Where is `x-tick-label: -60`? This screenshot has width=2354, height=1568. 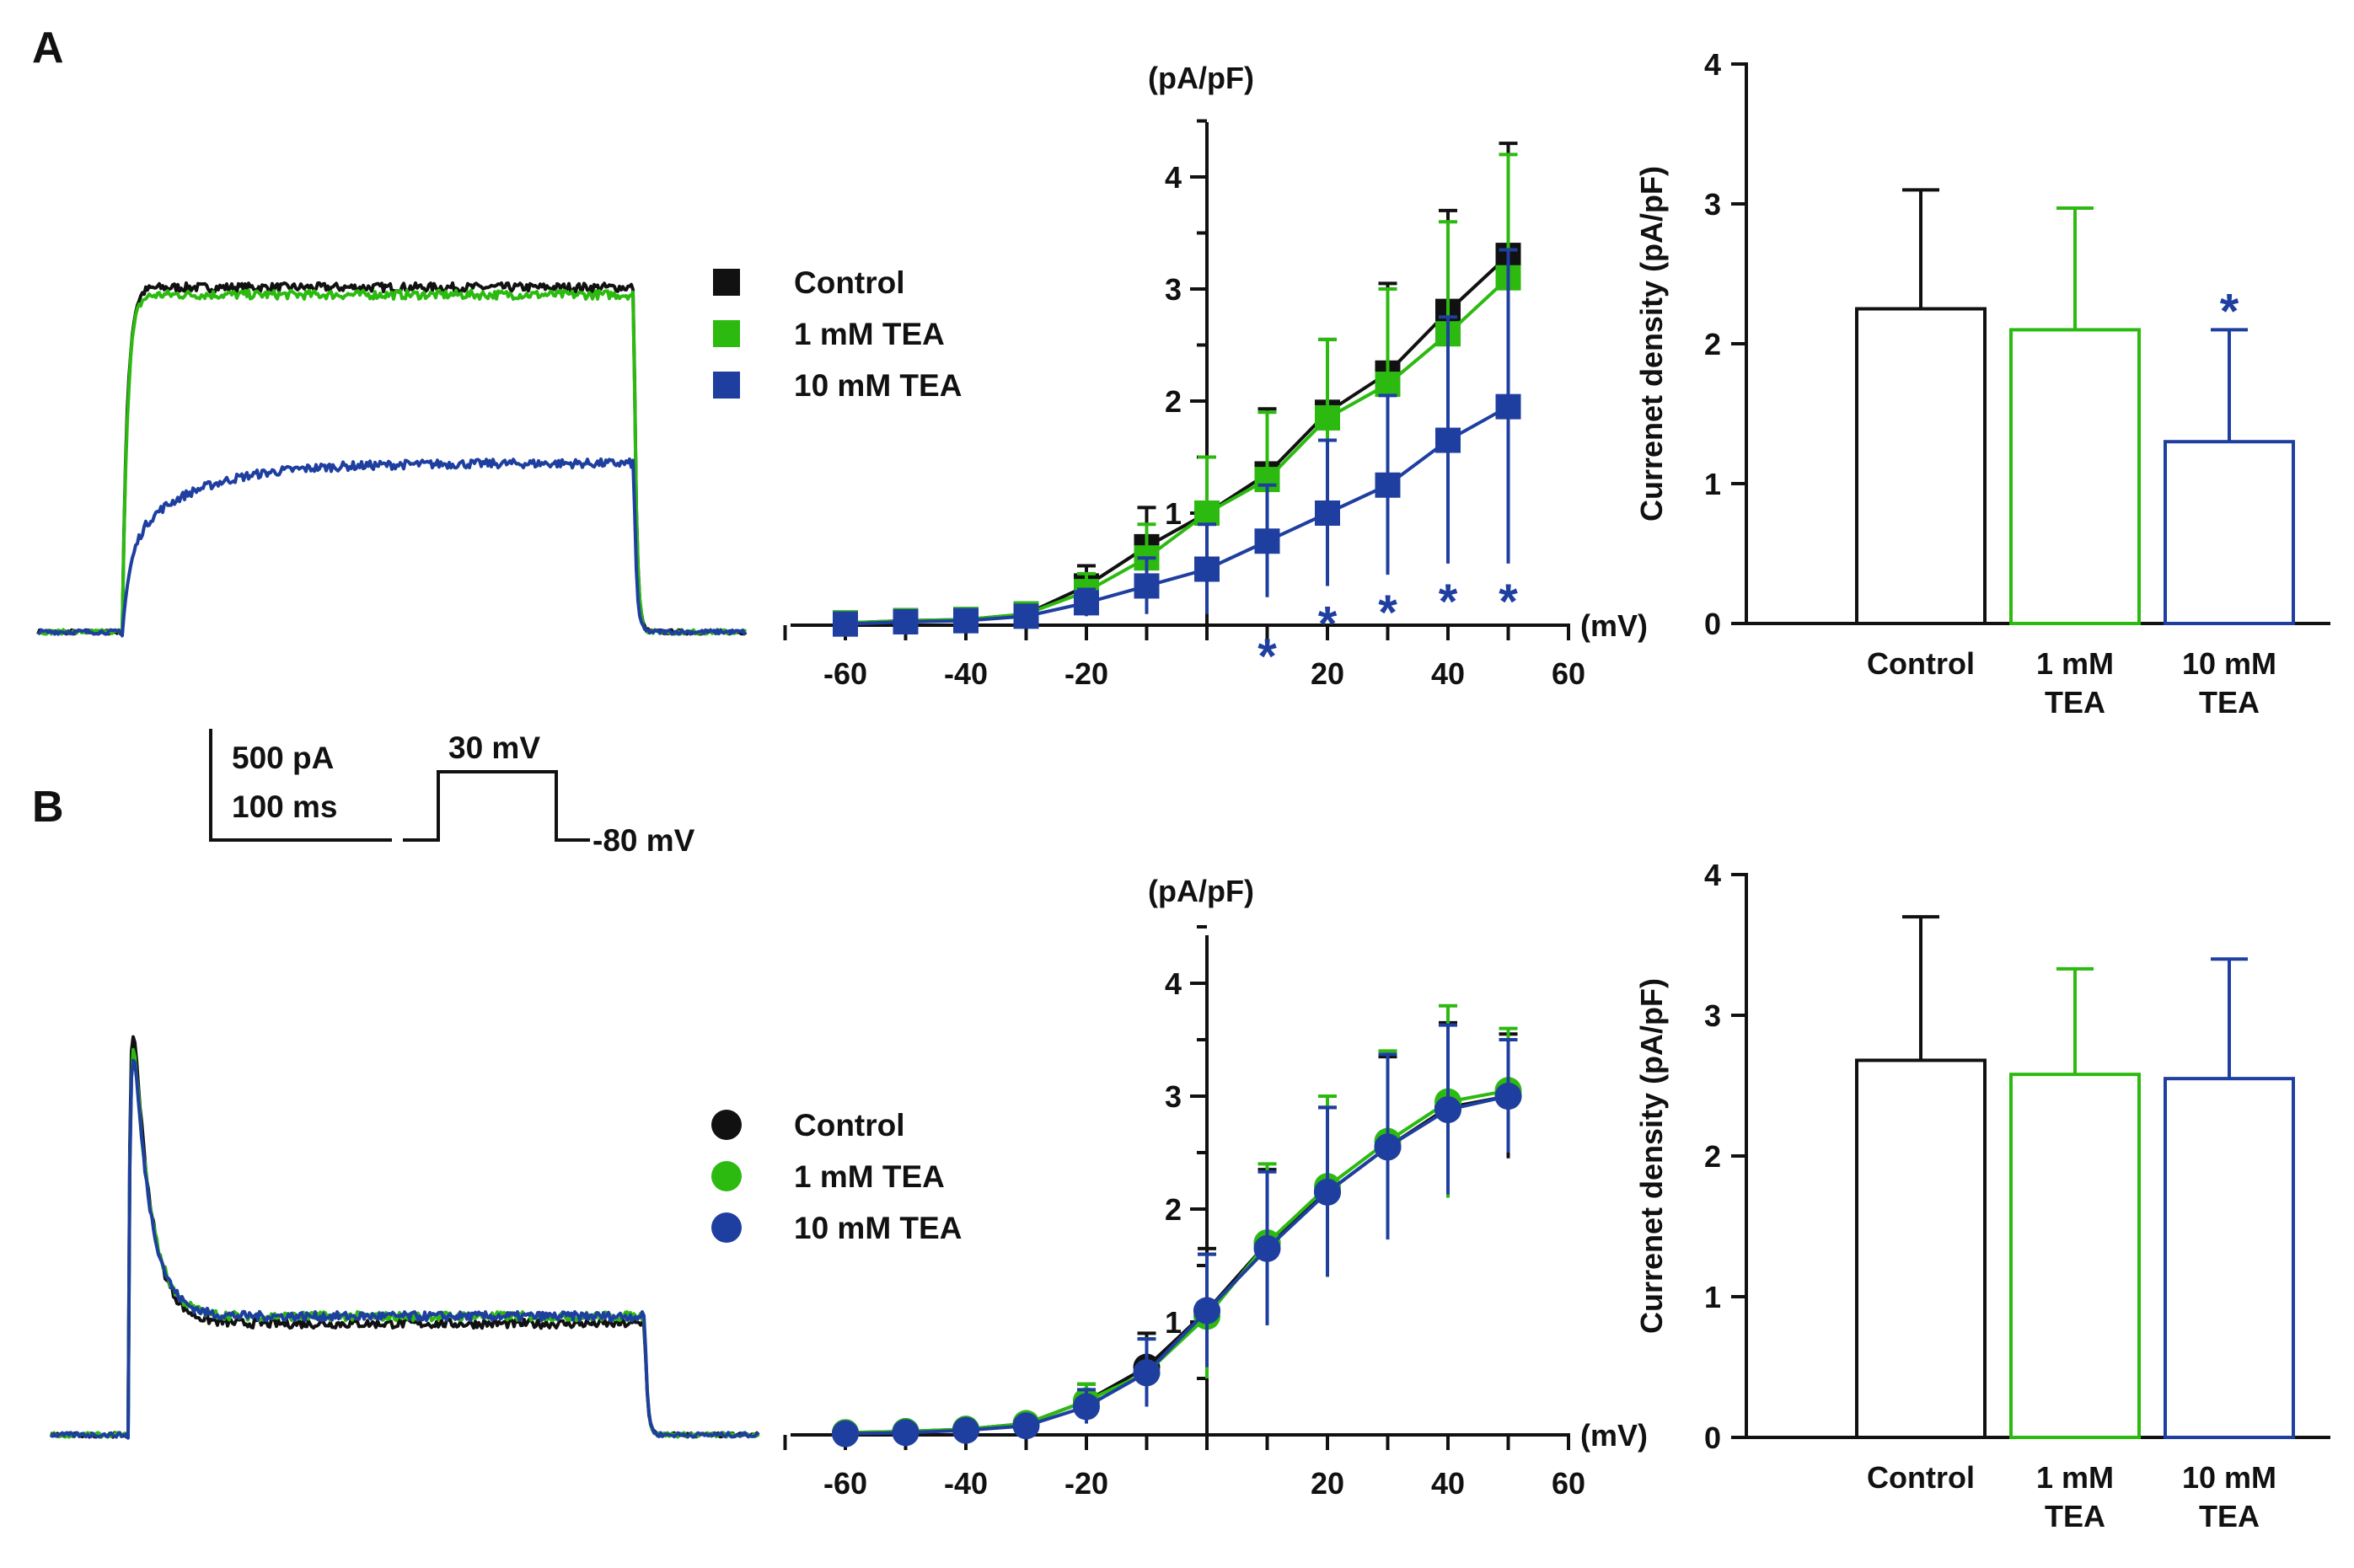
x-tick-label: -60 is located at coordinates (845, 673).